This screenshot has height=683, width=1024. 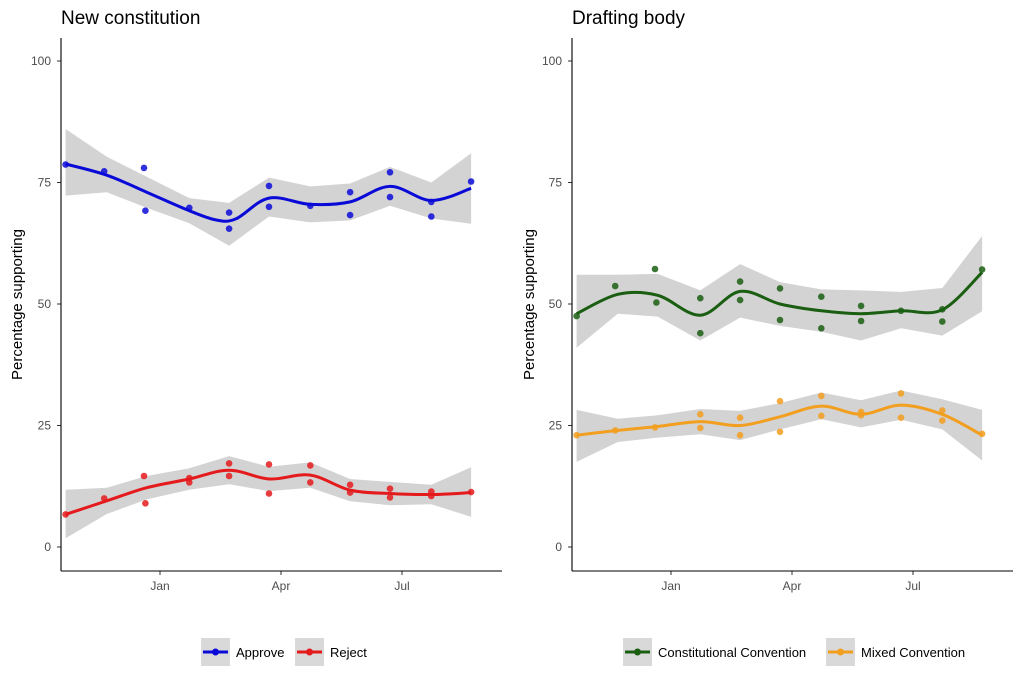 What do you see at coordinates (159, 586) in the screenshot?
I see `x-tick-label: Jan` at bounding box center [159, 586].